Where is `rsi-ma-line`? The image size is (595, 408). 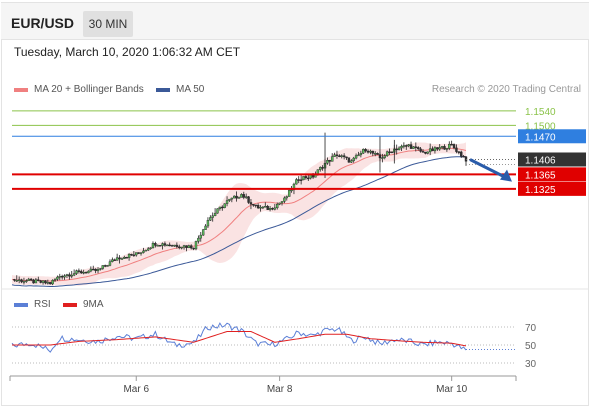 rsi-ma-line is located at coordinates (239, 339).